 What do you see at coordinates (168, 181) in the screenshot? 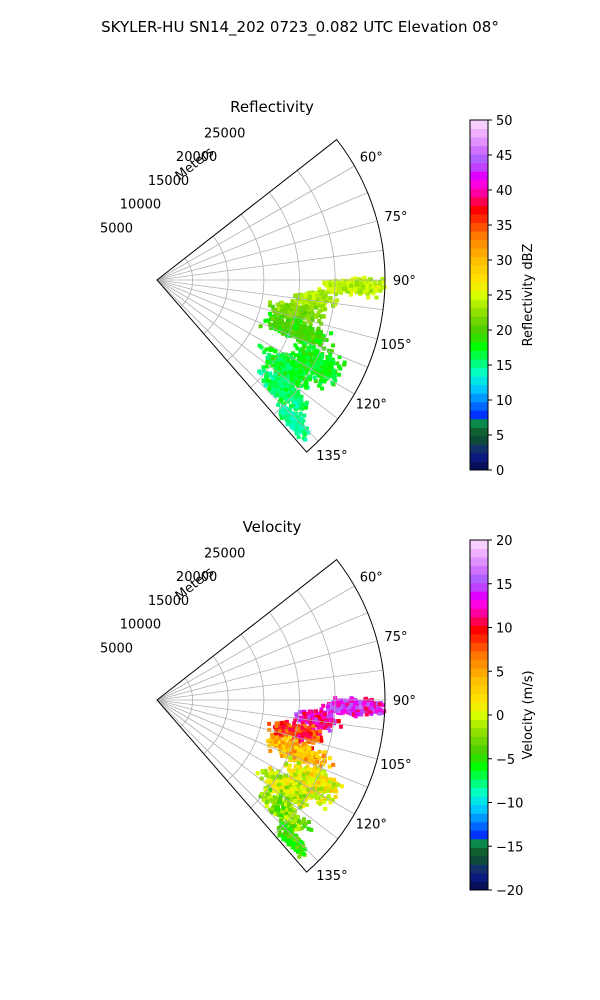
I see `range-tick-label: 15000` at bounding box center [168, 181].